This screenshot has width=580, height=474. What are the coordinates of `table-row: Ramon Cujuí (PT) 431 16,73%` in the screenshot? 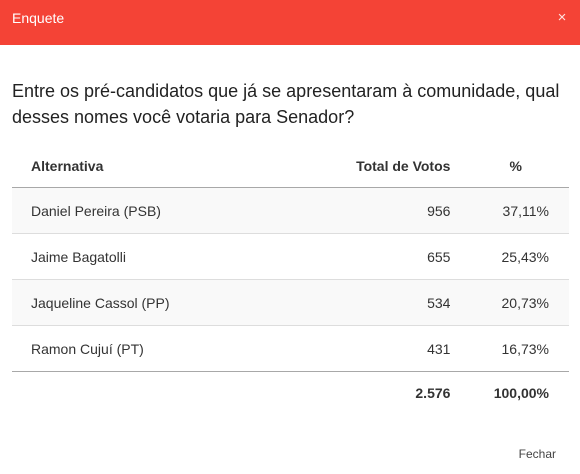 It's located at (290, 348).